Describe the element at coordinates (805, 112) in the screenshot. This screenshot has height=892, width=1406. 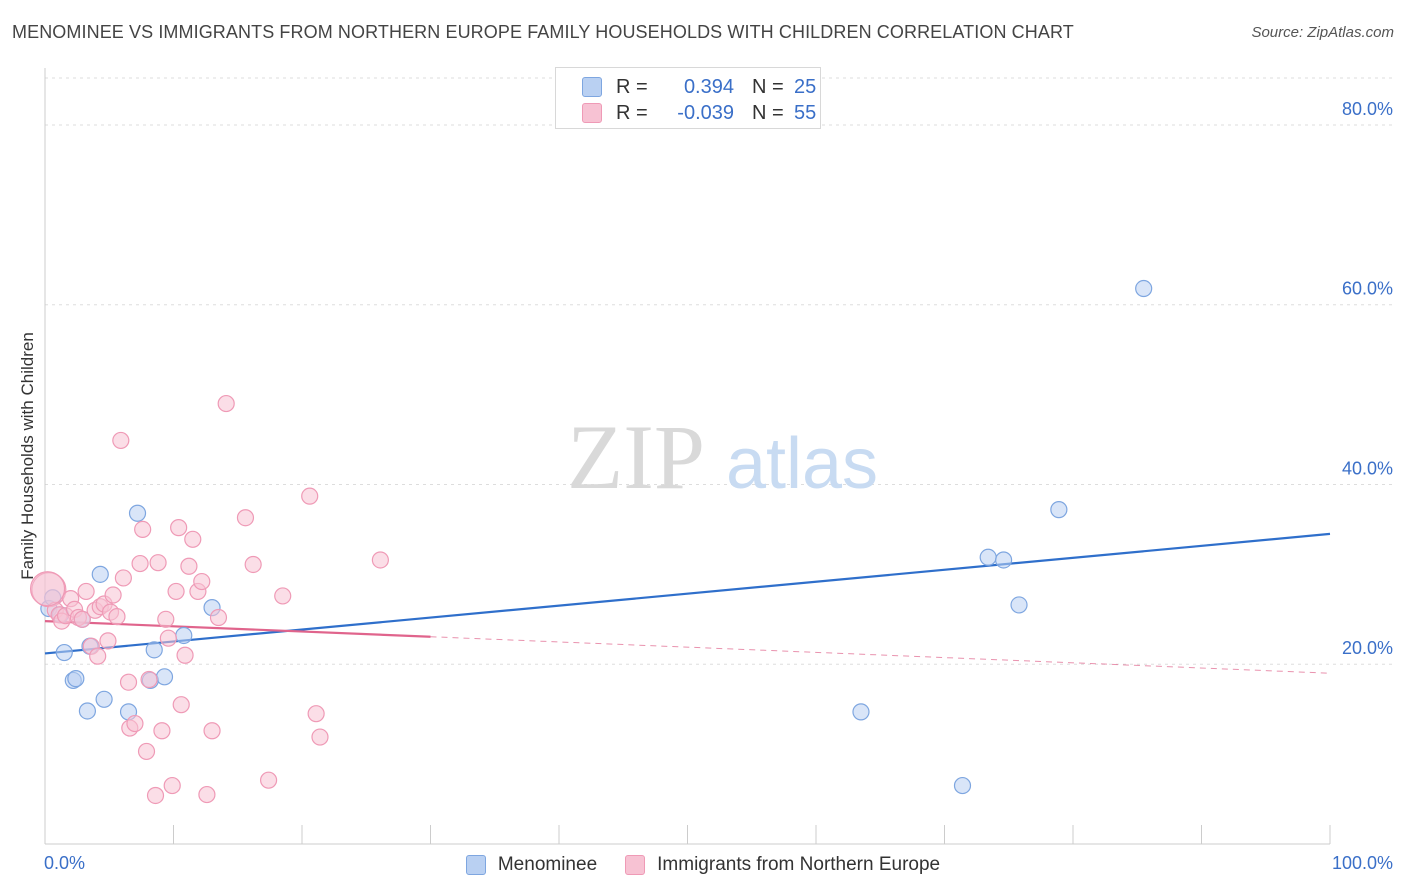
I see `legend-n-value: 55` at that location.